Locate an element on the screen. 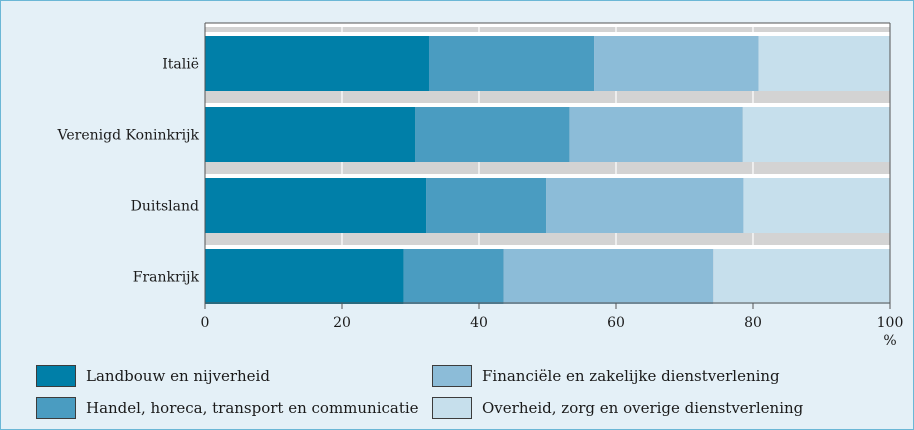 This screenshot has height=430, width=914. category-label: Duitsland is located at coordinates (165, 207).